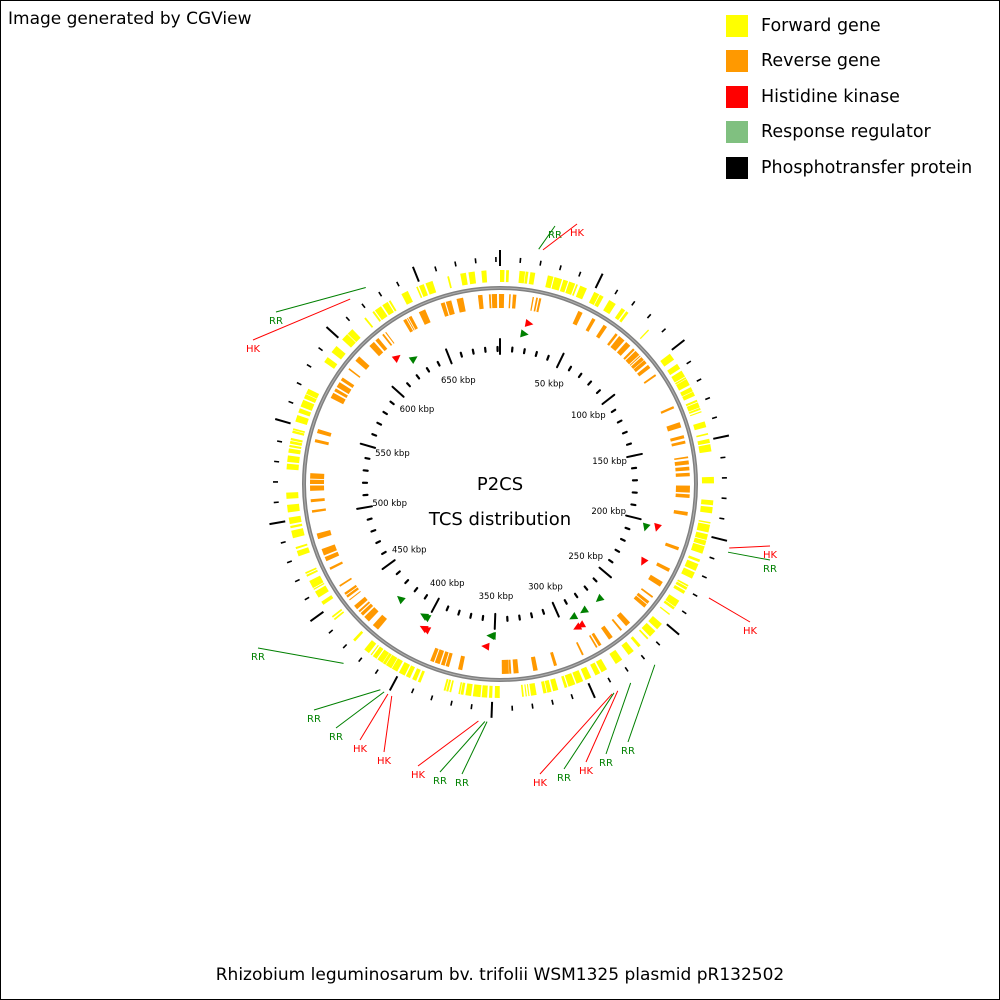  Describe the element at coordinates (737, 61) in the screenshot. I see `reverse-gene-swatch` at that location.